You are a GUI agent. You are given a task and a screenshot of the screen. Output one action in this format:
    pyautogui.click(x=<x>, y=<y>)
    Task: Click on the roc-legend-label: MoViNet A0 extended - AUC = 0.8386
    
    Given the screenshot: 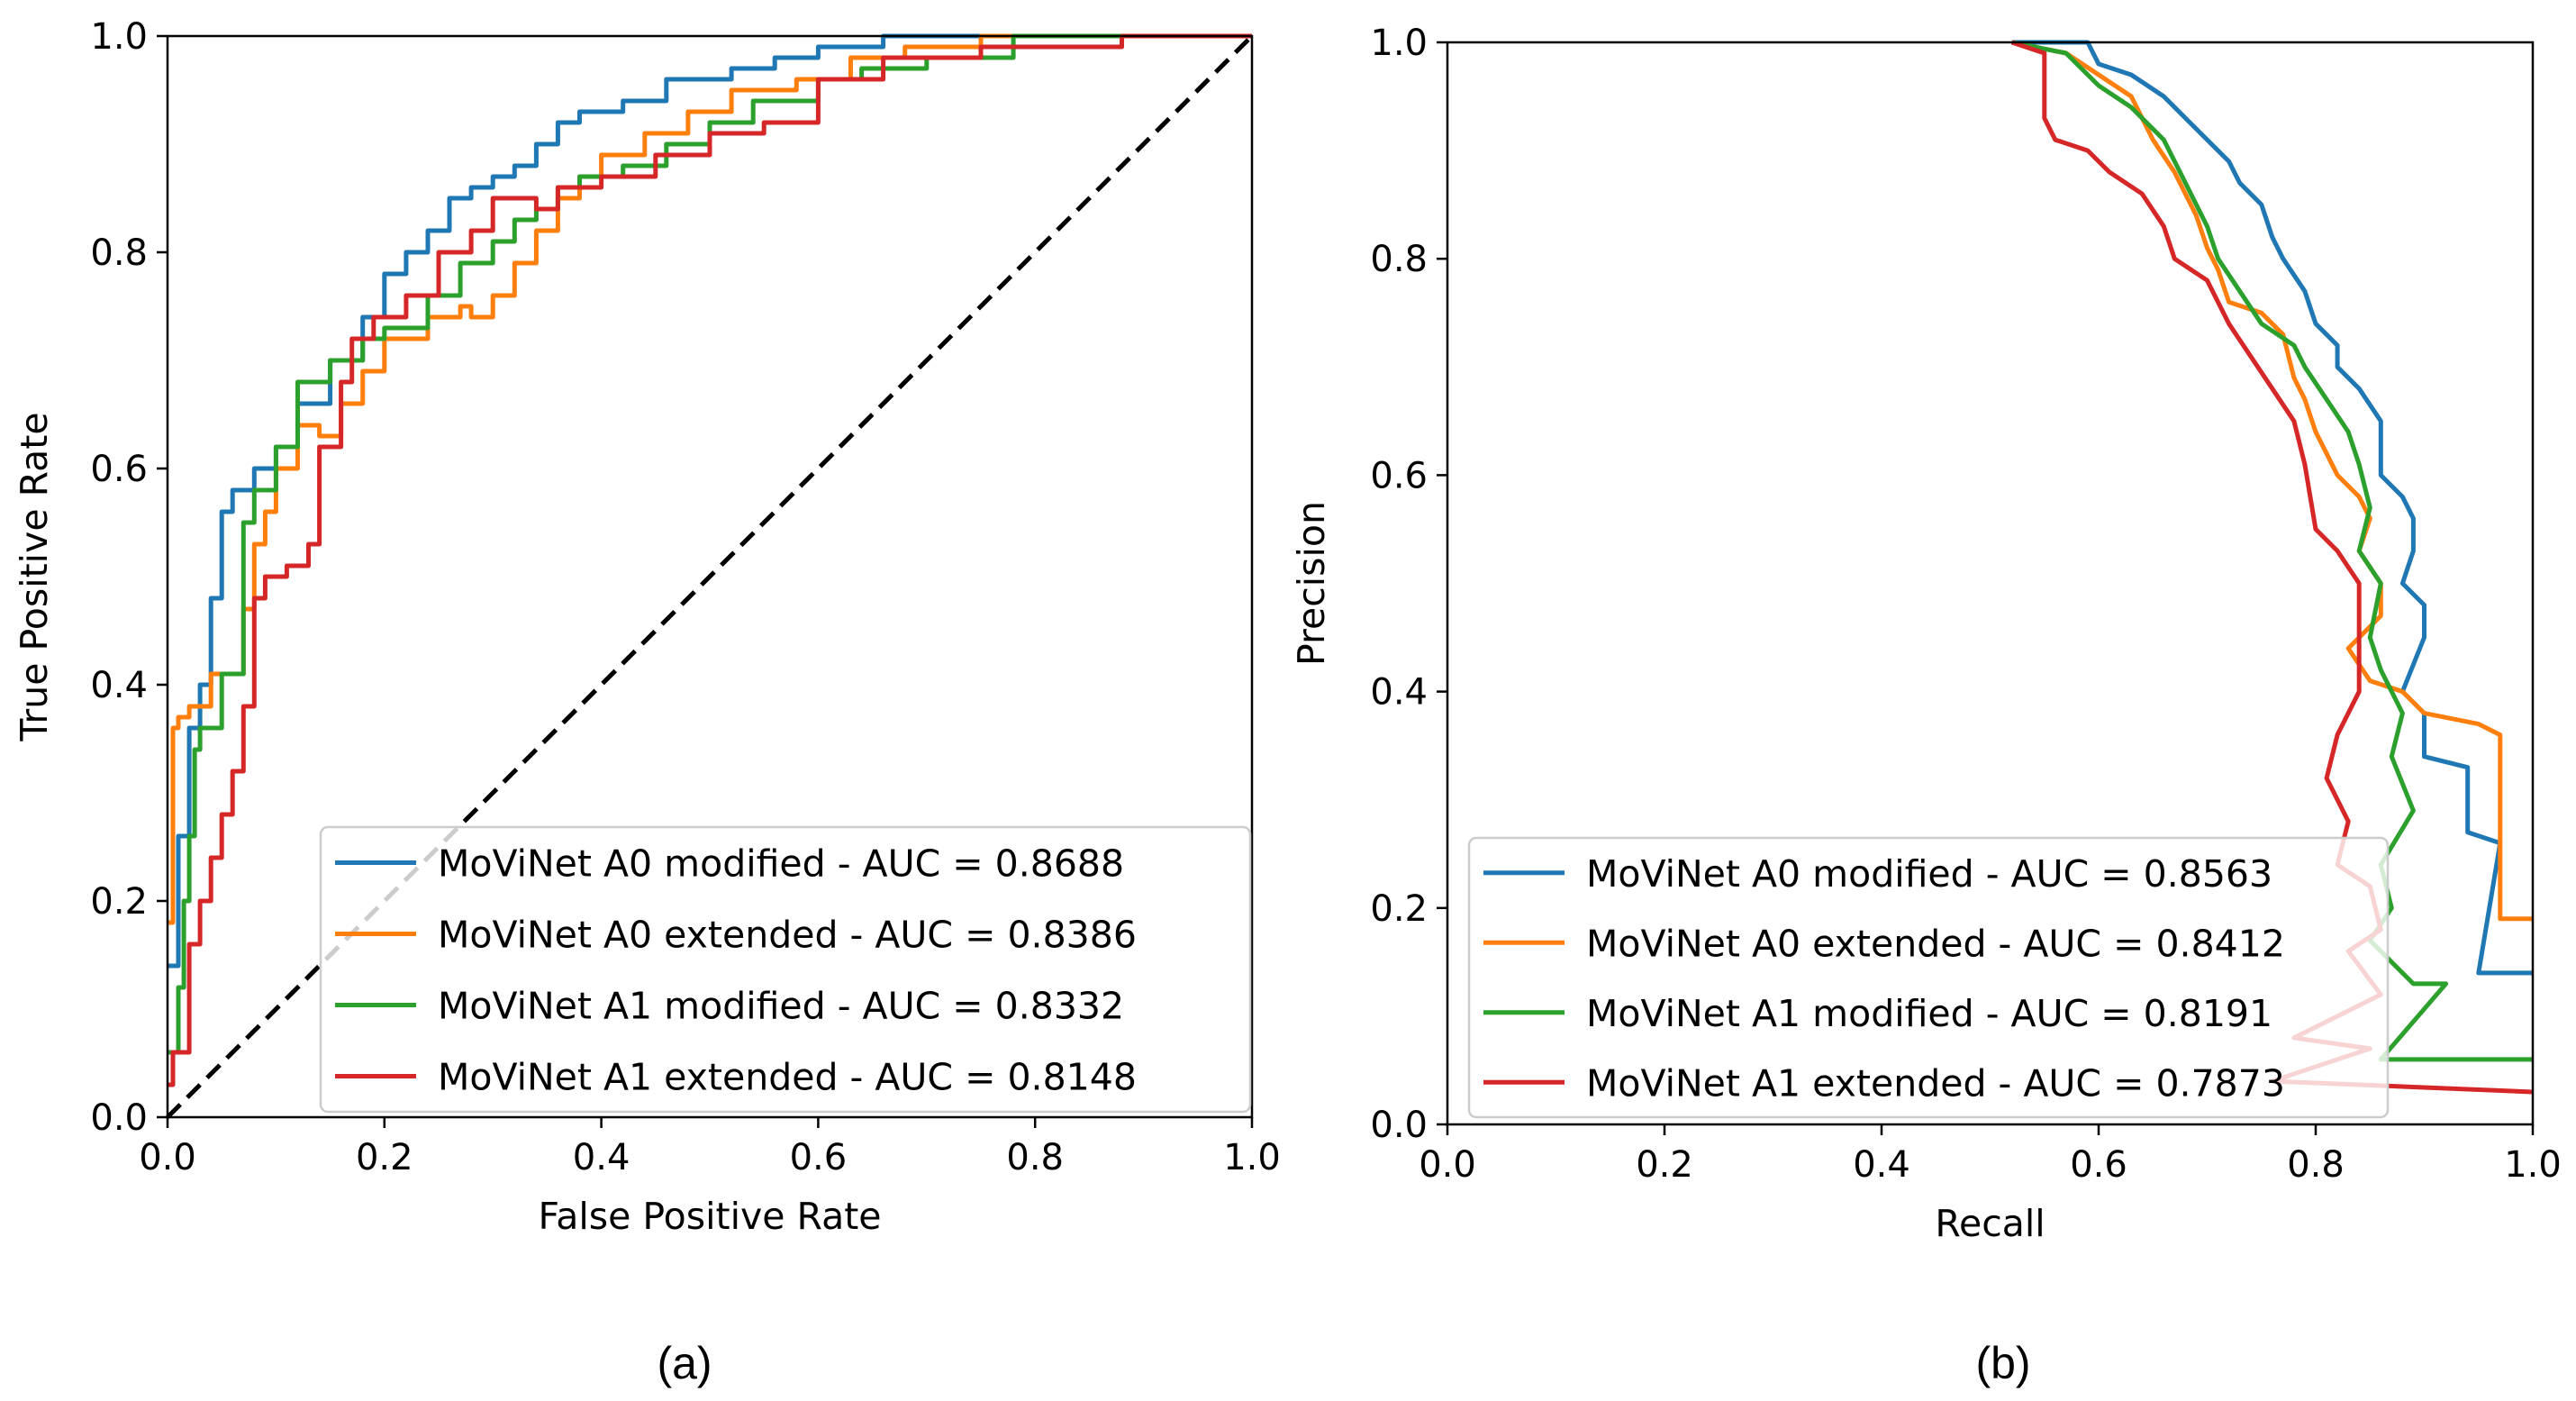 What is the action you would take?
    pyautogui.click(x=787, y=936)
    